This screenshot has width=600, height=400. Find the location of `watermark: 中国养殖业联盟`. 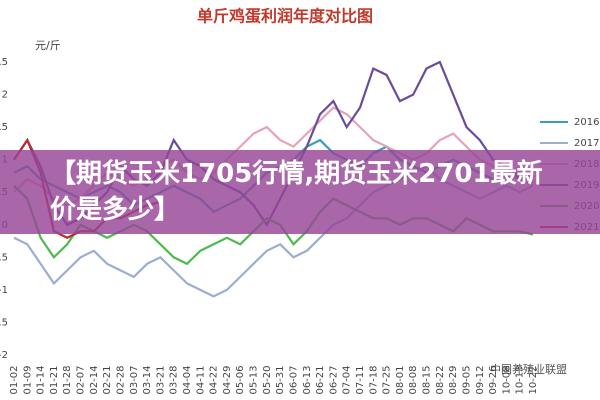

watermark: 中国养殖业联盟 is located at coordinates (528, 369).